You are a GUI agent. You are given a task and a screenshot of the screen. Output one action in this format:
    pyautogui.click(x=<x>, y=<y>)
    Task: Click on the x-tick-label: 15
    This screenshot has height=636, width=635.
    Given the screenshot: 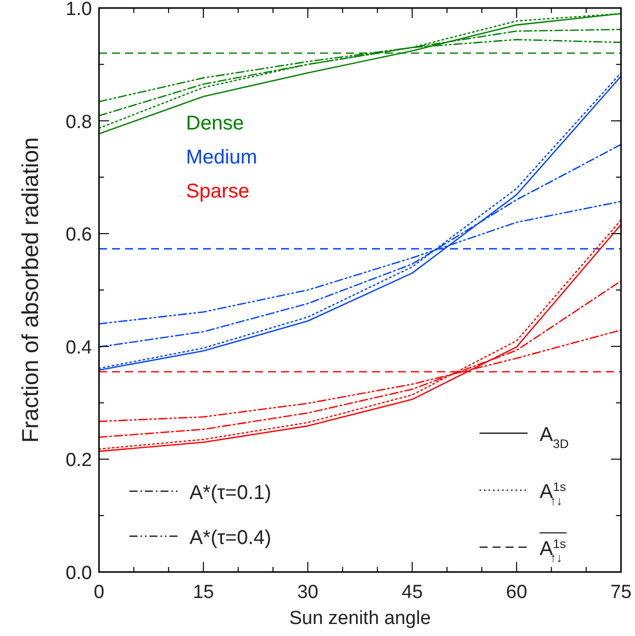 What is the action you would take?
    pyautogui.click(x=203, y=592)
    